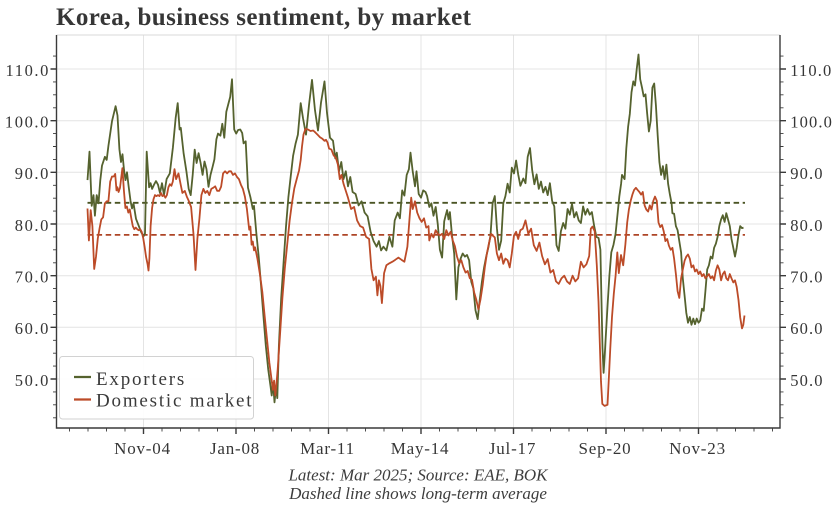  I want to click on svg-text: Mar-11, so click(327, 448).